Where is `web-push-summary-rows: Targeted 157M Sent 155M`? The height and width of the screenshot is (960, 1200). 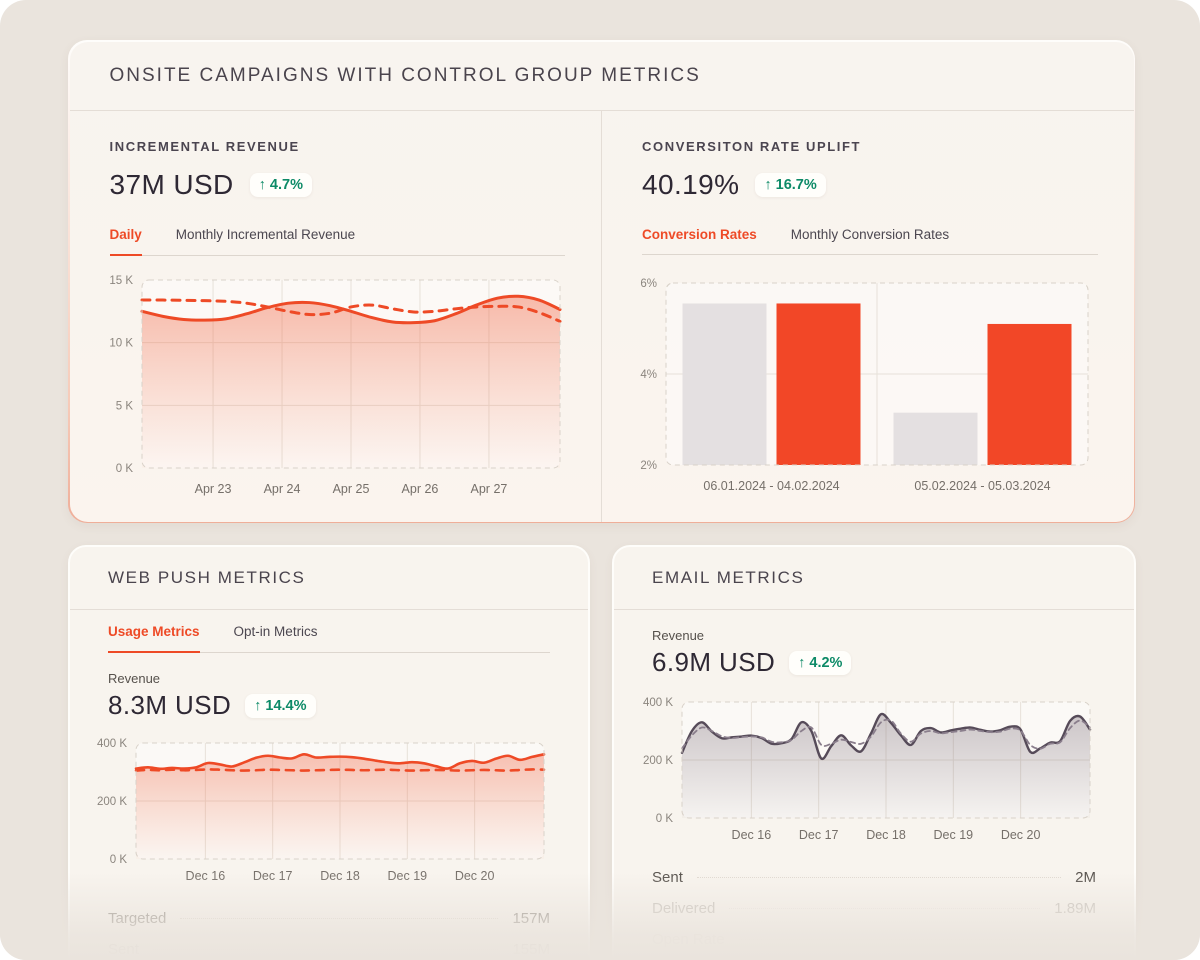
web-push-summary-rows: Targeted 157M Sent 155M is located at coordinates (329, 931).